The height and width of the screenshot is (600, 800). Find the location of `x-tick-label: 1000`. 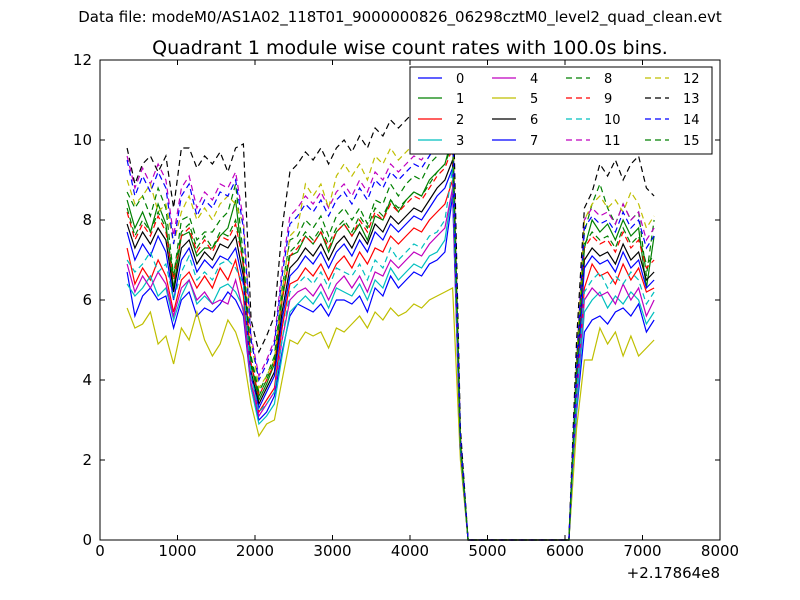

x-tick-label: 1000 is located at coordinates (177, 551).